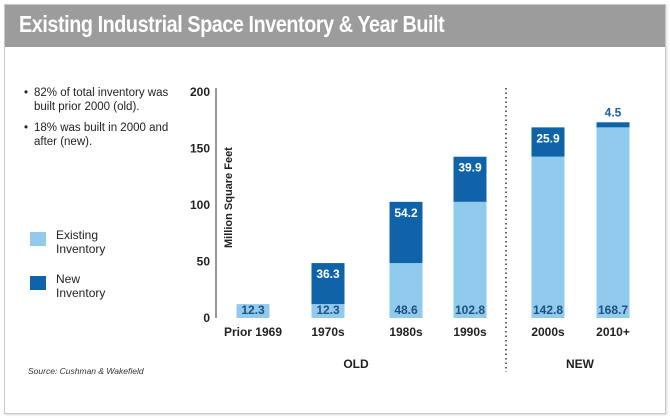  Describe the element at coordinates (356, 364) in the screenshot. I see `group-label-old: OLD` at that location.